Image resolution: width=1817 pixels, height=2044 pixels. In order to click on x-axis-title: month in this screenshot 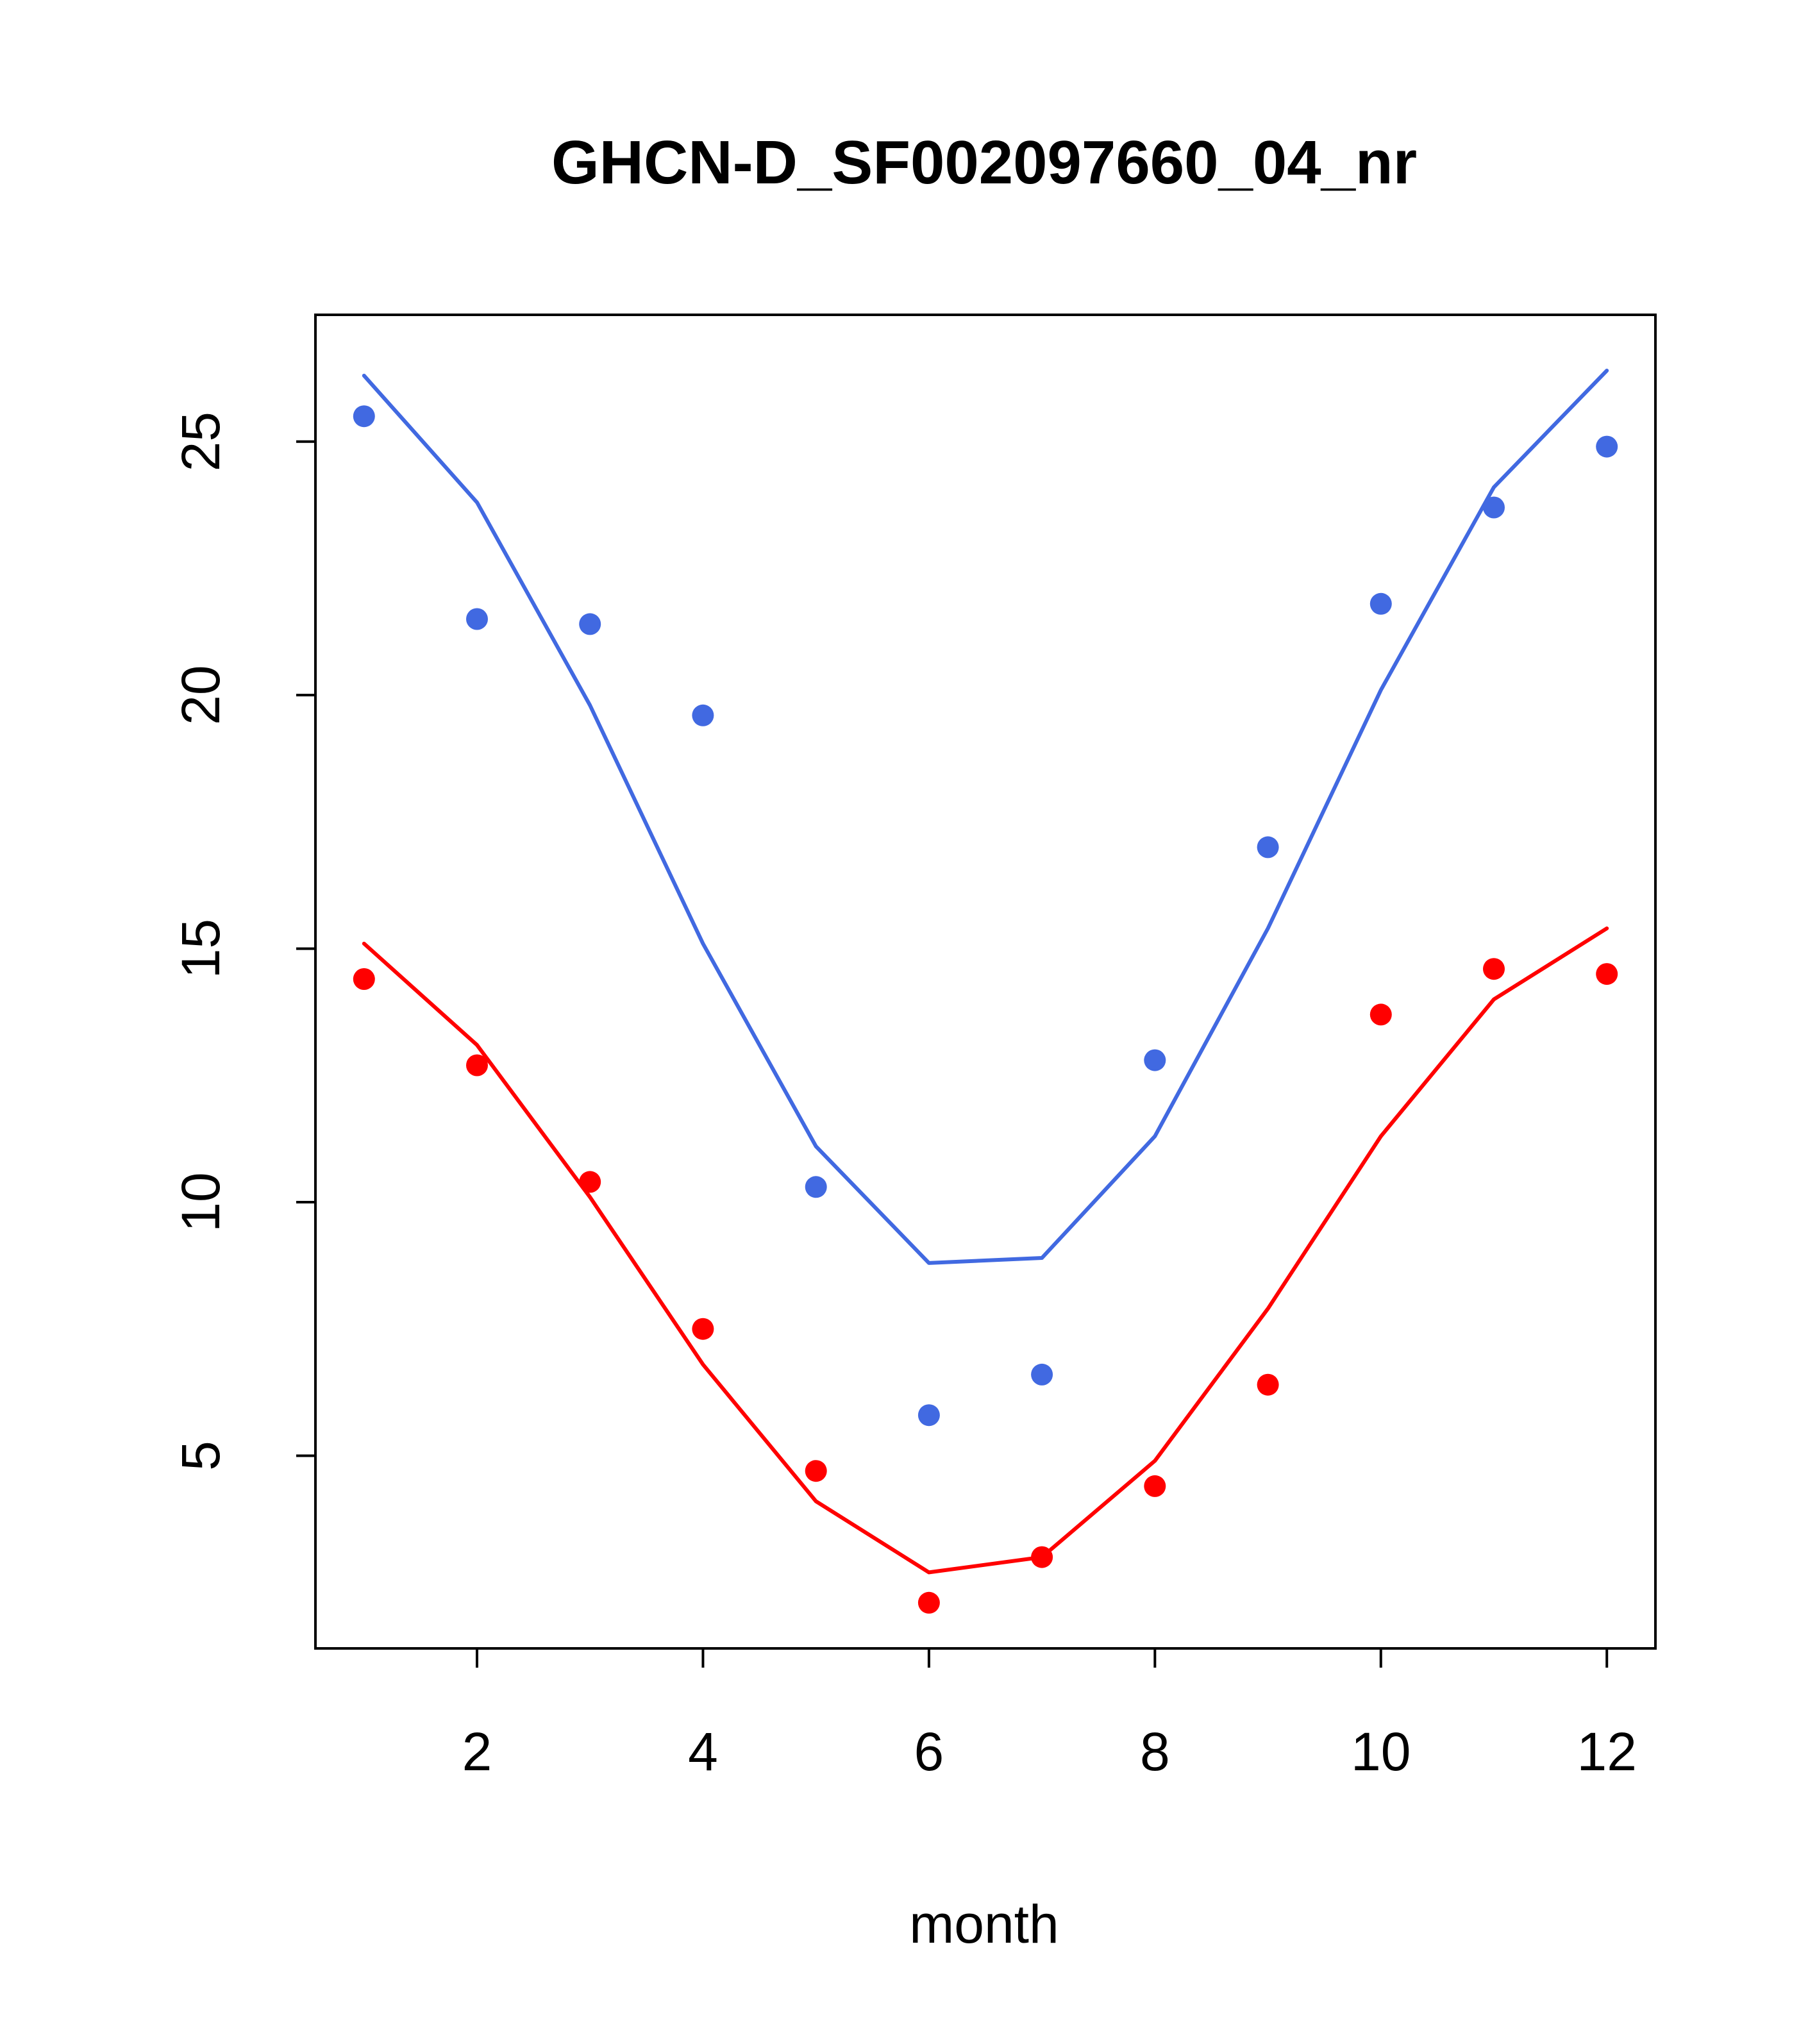, I will do `click(984, 1924)`.